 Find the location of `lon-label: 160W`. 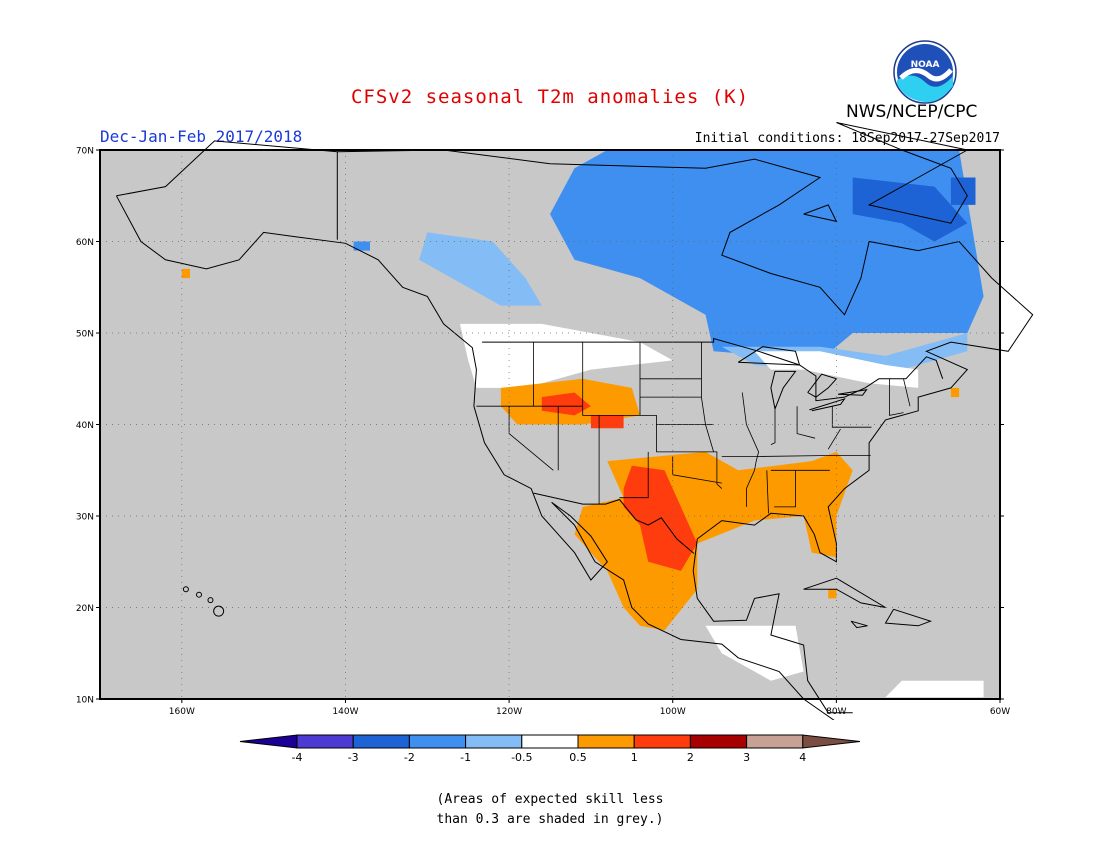

lon-label: 160W is located at coordinates (182, 712).